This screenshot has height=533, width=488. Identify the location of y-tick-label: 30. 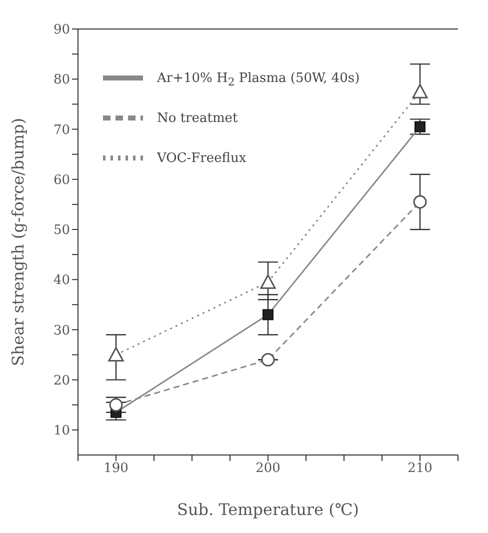
(61, 330).